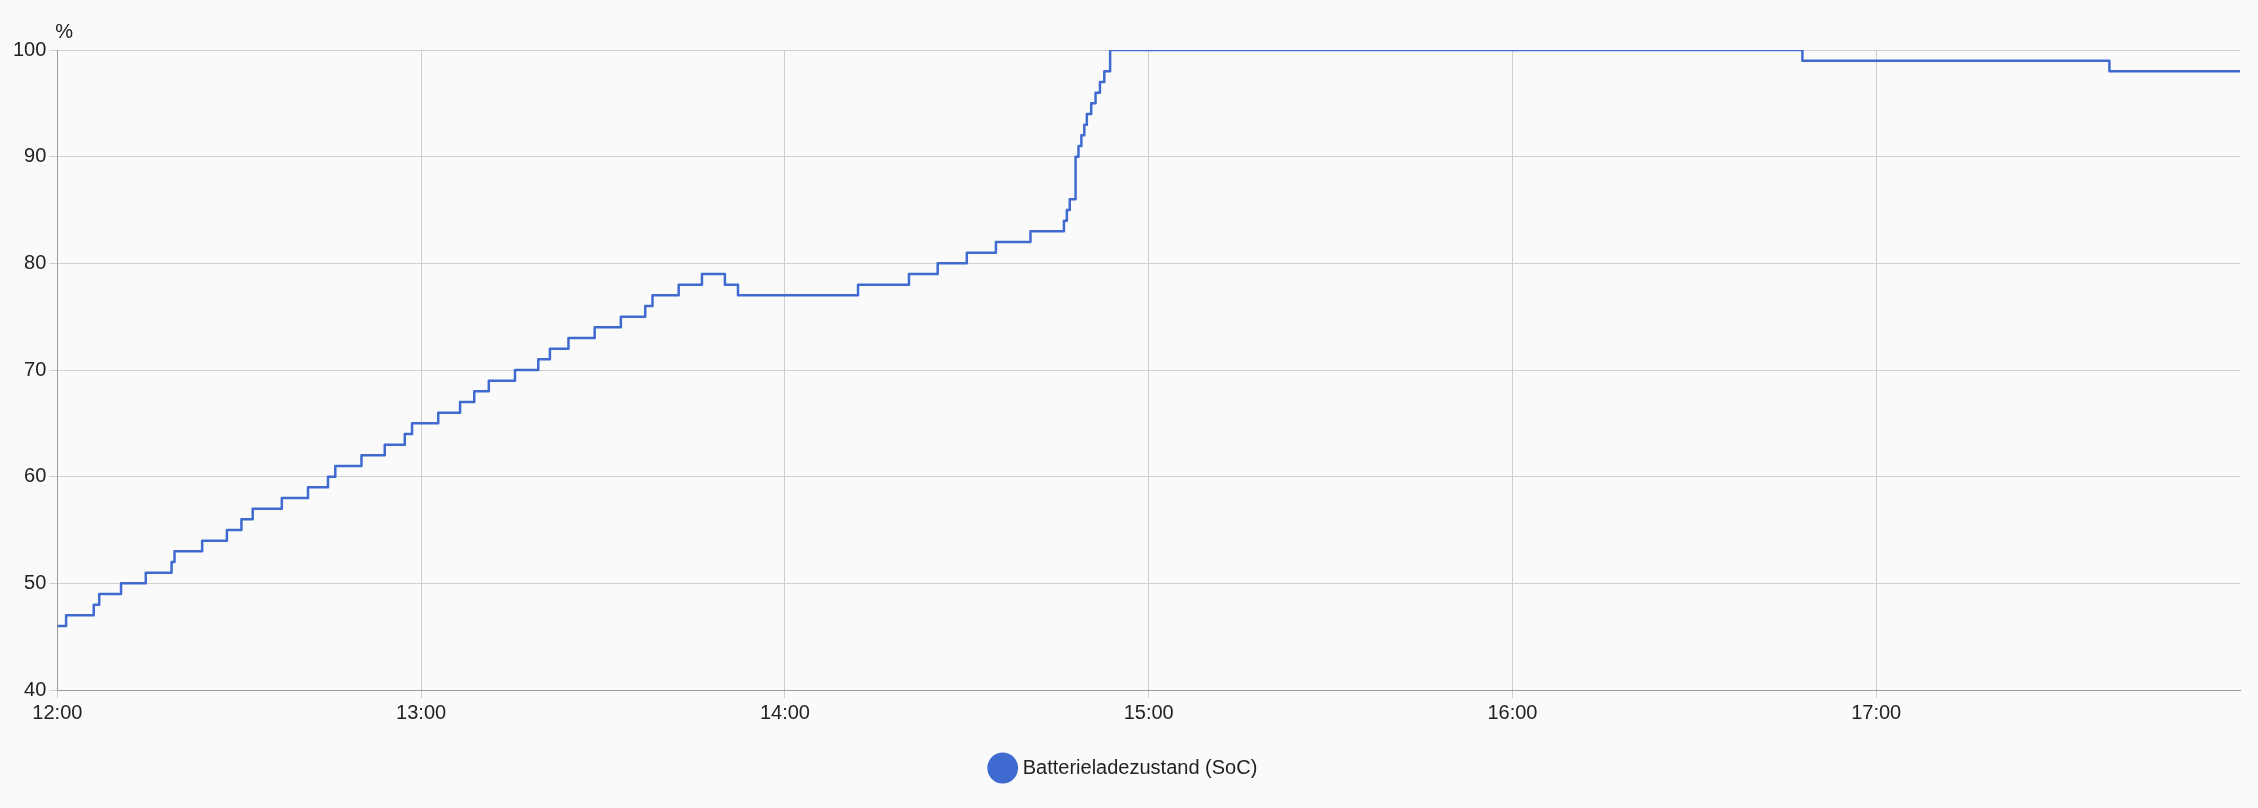 The image size is (2258, 808). What do you see at coordinates (29, 48) in the screenshot?
I see `y-tick-label: 100` at bounding box center [29, 48].